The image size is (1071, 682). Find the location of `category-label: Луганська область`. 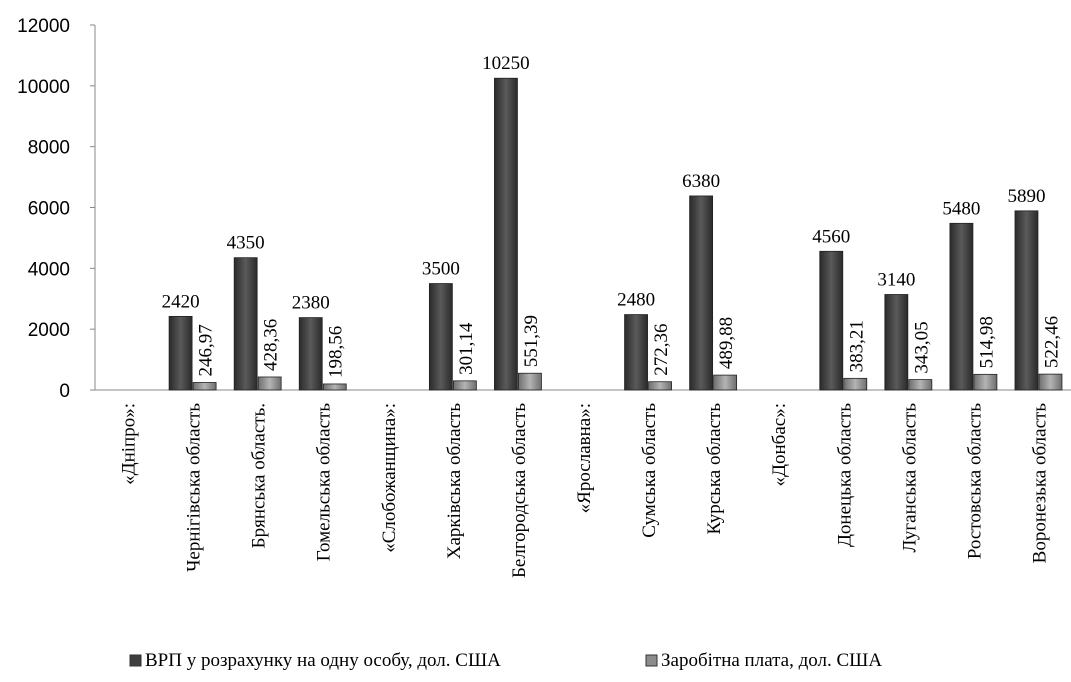

category-label: Луганська область is located at coordinates (909, 478).